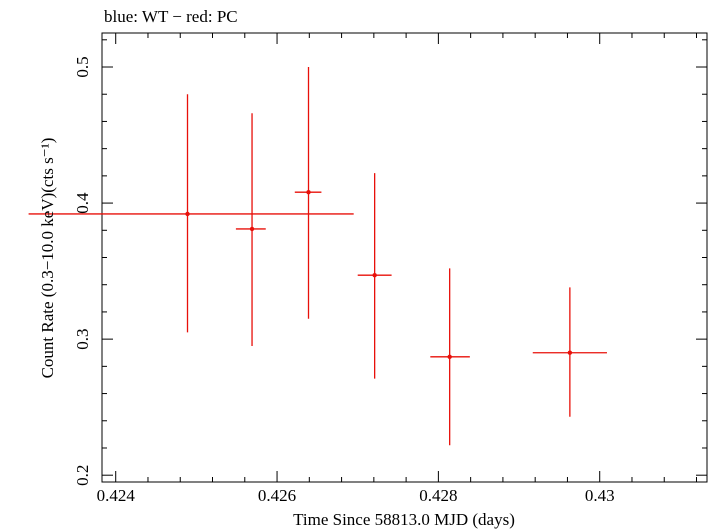 The width and height of the screenshot is (709, 532). I want to click on x-tick-label: 0.426, so click(277, 495).